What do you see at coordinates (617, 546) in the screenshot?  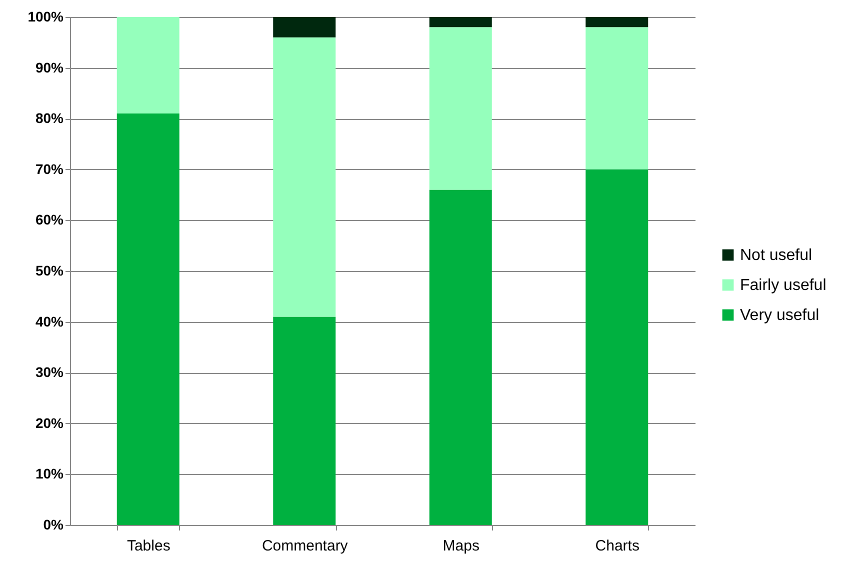 I see `x-tick-label: Charts` at bounding box center [617, 546].